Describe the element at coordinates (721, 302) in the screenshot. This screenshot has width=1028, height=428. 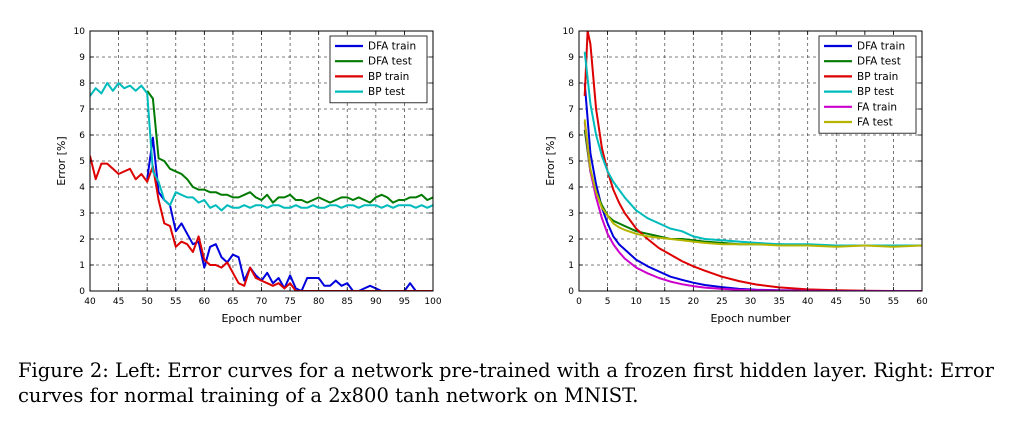
I see `x-tick-label: 25` at that location.